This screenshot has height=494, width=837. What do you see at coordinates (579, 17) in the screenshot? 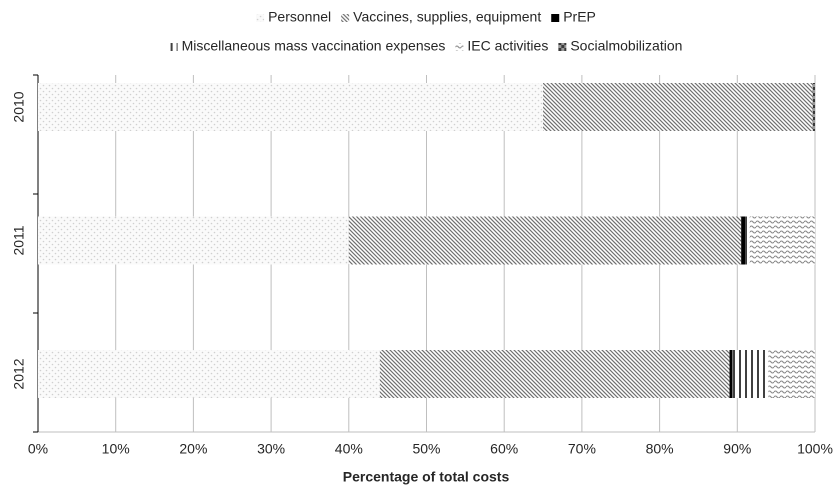
I see `legend-label: PrEP` at bounding box center [579, 17].